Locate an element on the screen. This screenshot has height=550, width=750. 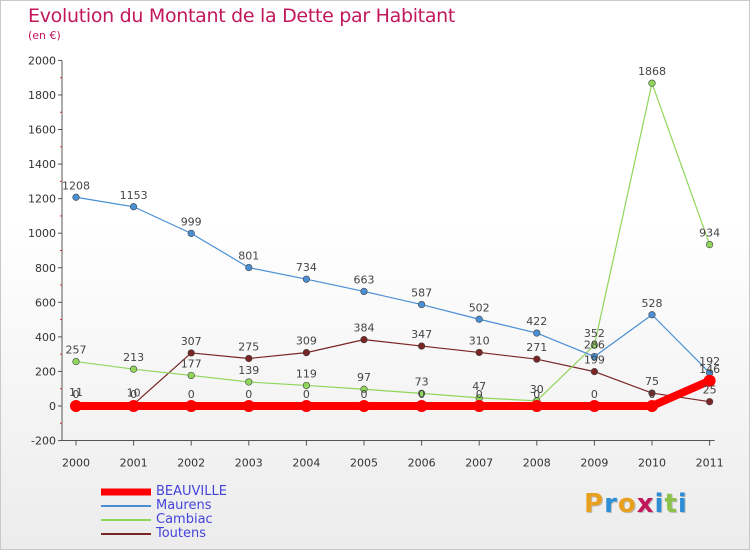
data-label: 309 is located at coordinates (306, 341).